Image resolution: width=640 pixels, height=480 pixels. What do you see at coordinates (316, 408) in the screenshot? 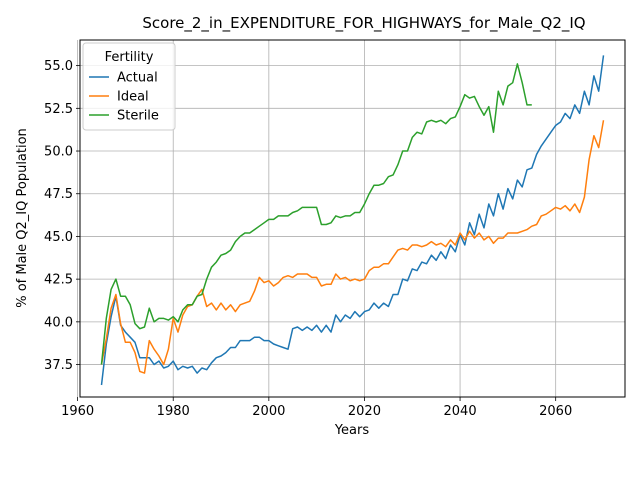
I see `x-axis: 1960 1980 2000 2020 2040 2060` at bounding box center [316, 408].